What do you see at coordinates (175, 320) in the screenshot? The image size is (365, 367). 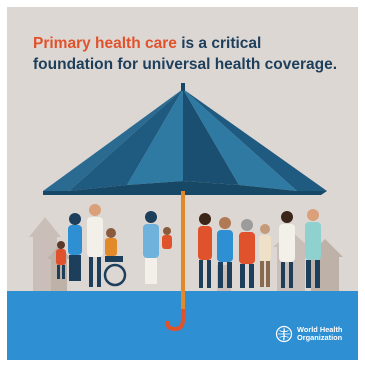 I see `umbrella-handle` at bounding box center [175, 320].